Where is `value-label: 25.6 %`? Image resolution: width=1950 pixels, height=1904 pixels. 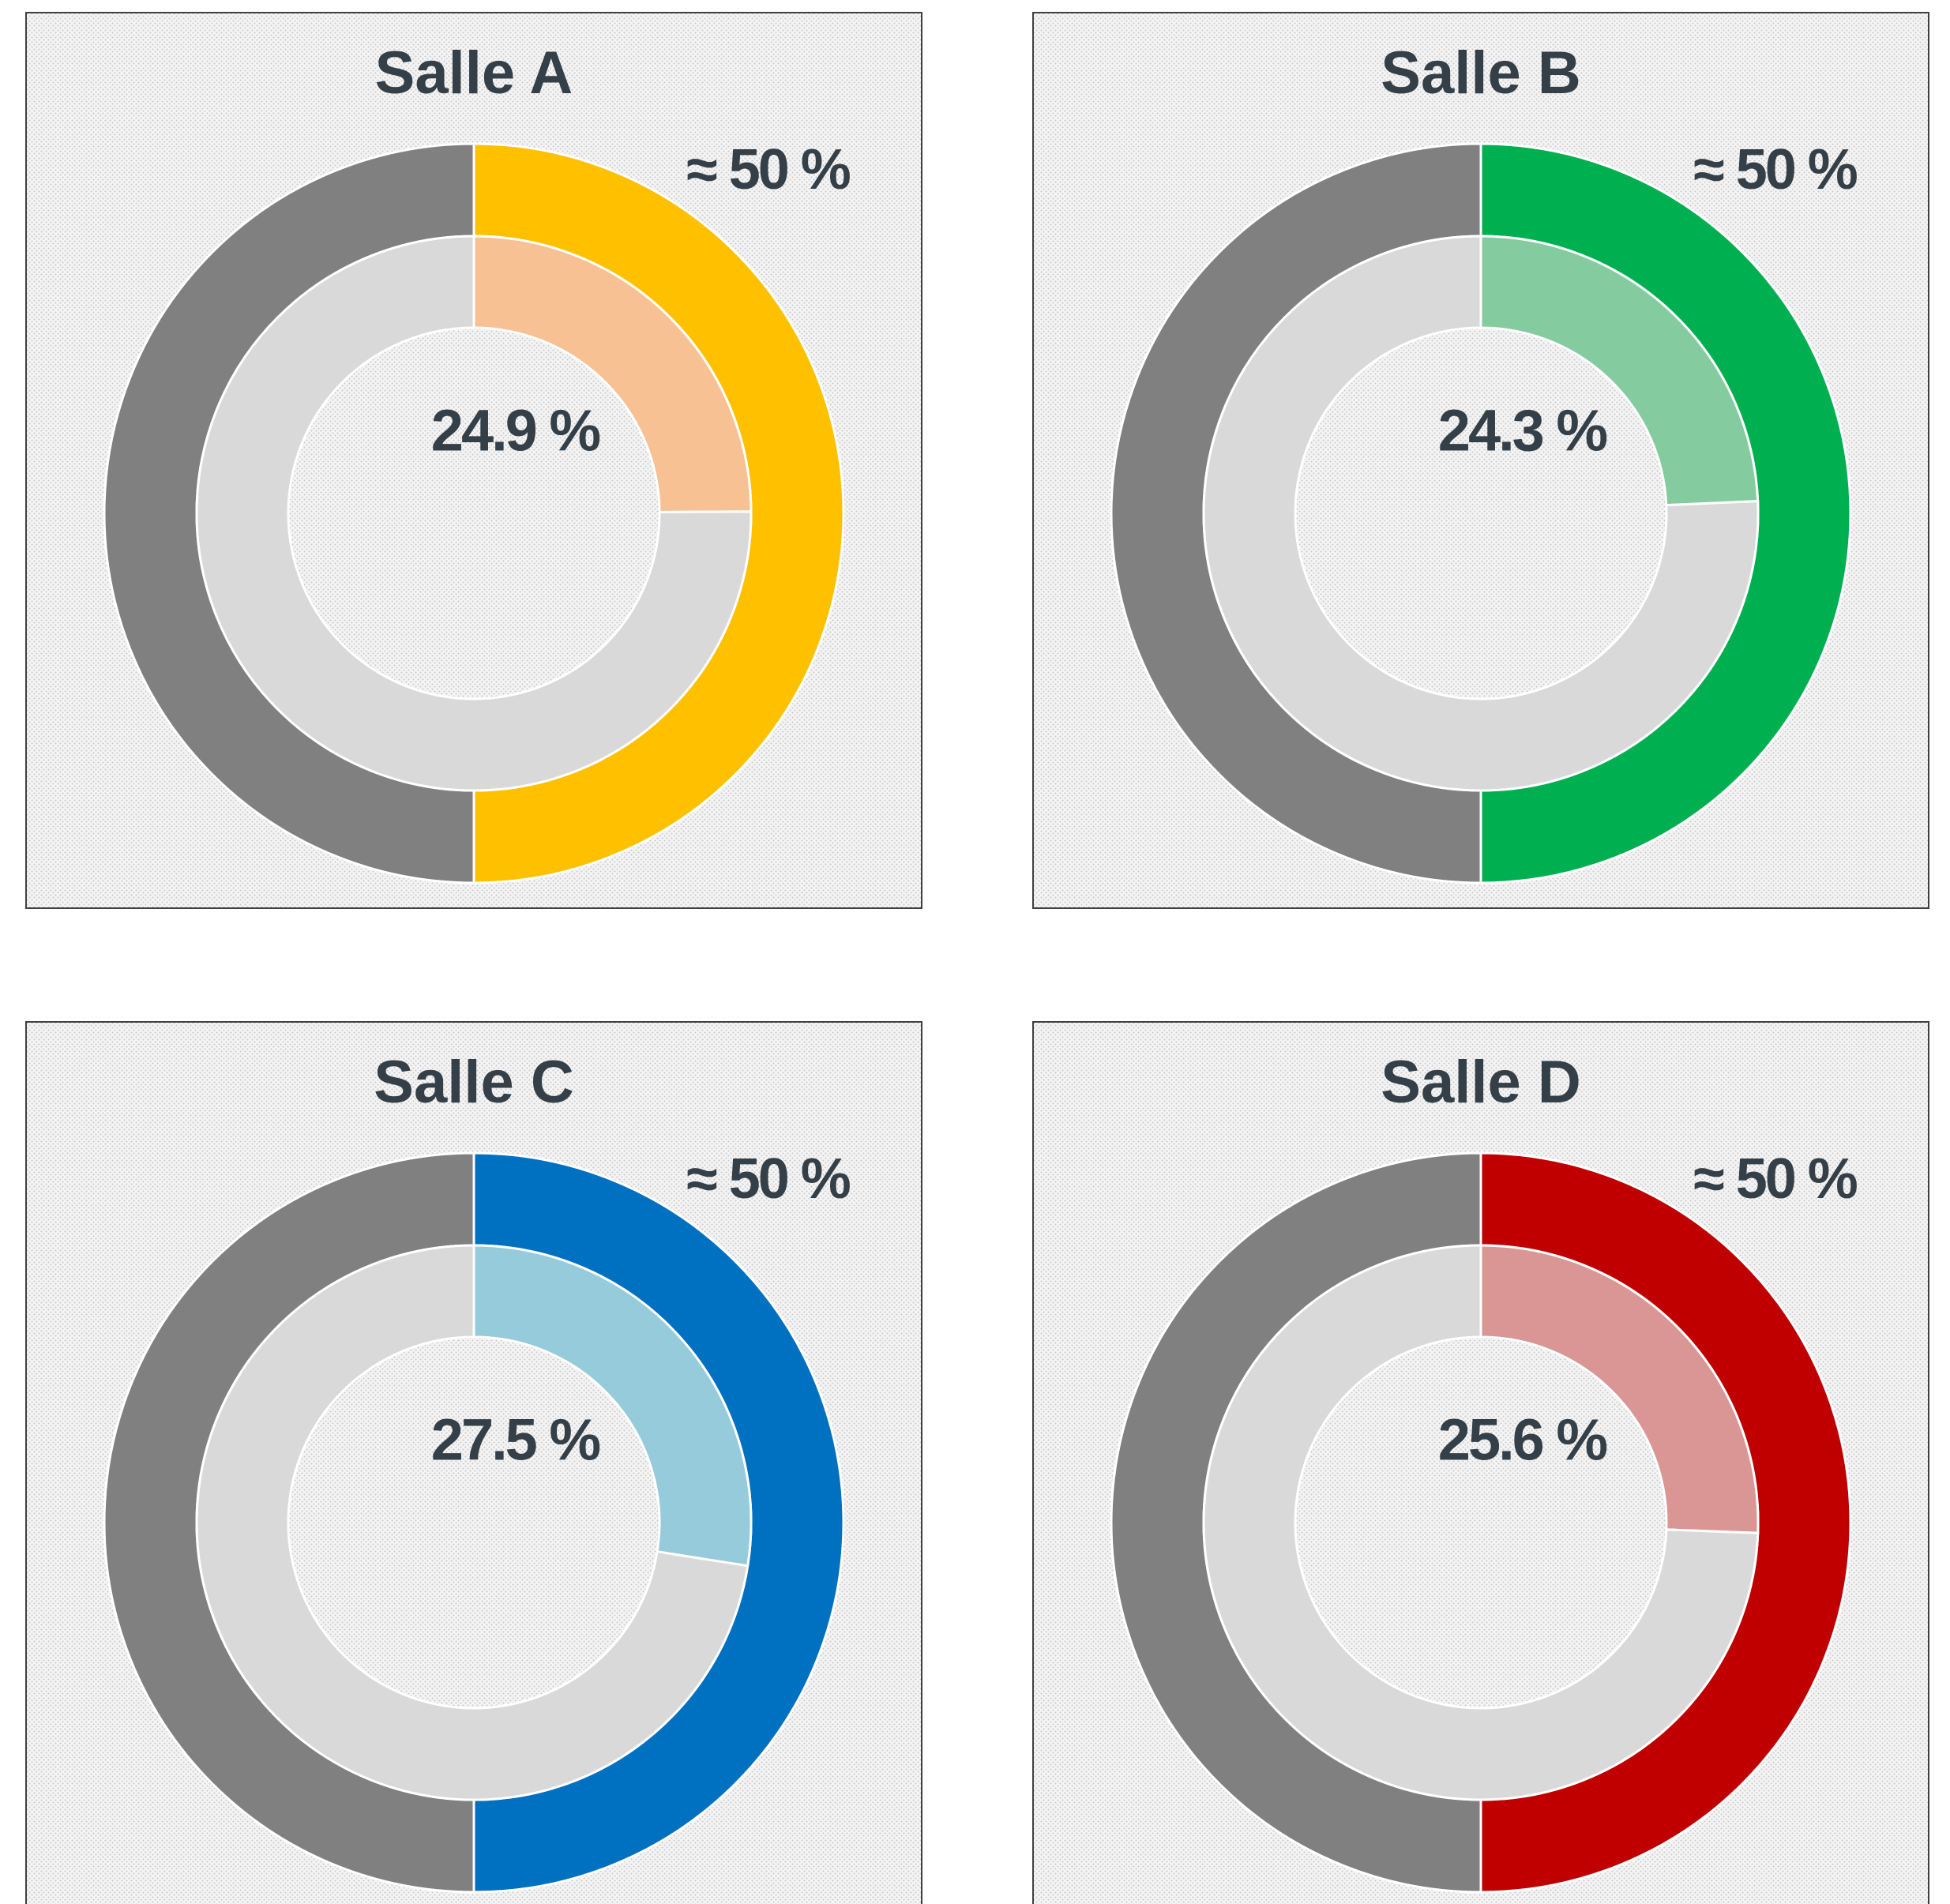
value-label: 25.6 % is located at coordinates (1522, 1440).